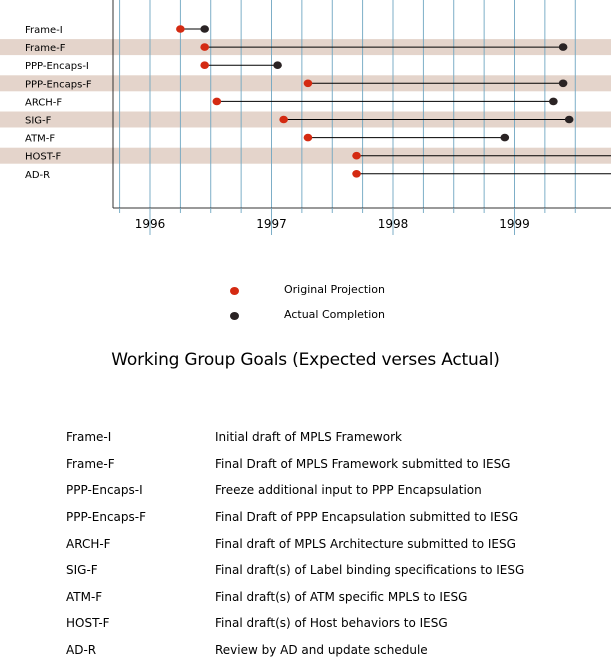 This screenshot has width=611, height=663. Describe the element at coordinates (321, 650) in the screenshot. I see `description-text: Review by AD and update schedule` at that location.